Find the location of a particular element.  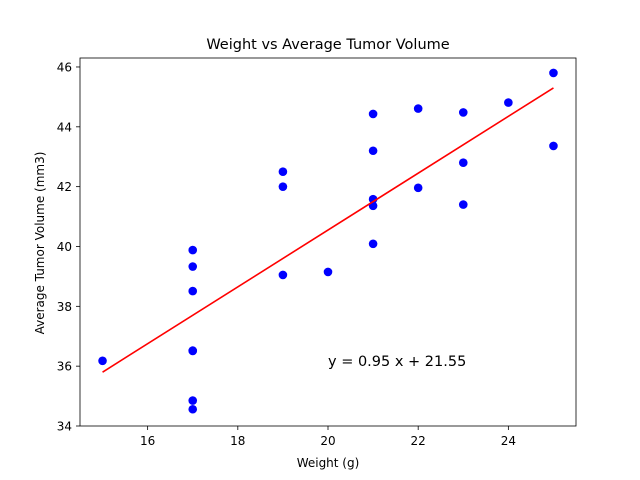

y-tick-label: 42 is located at coordinates (64, 187).